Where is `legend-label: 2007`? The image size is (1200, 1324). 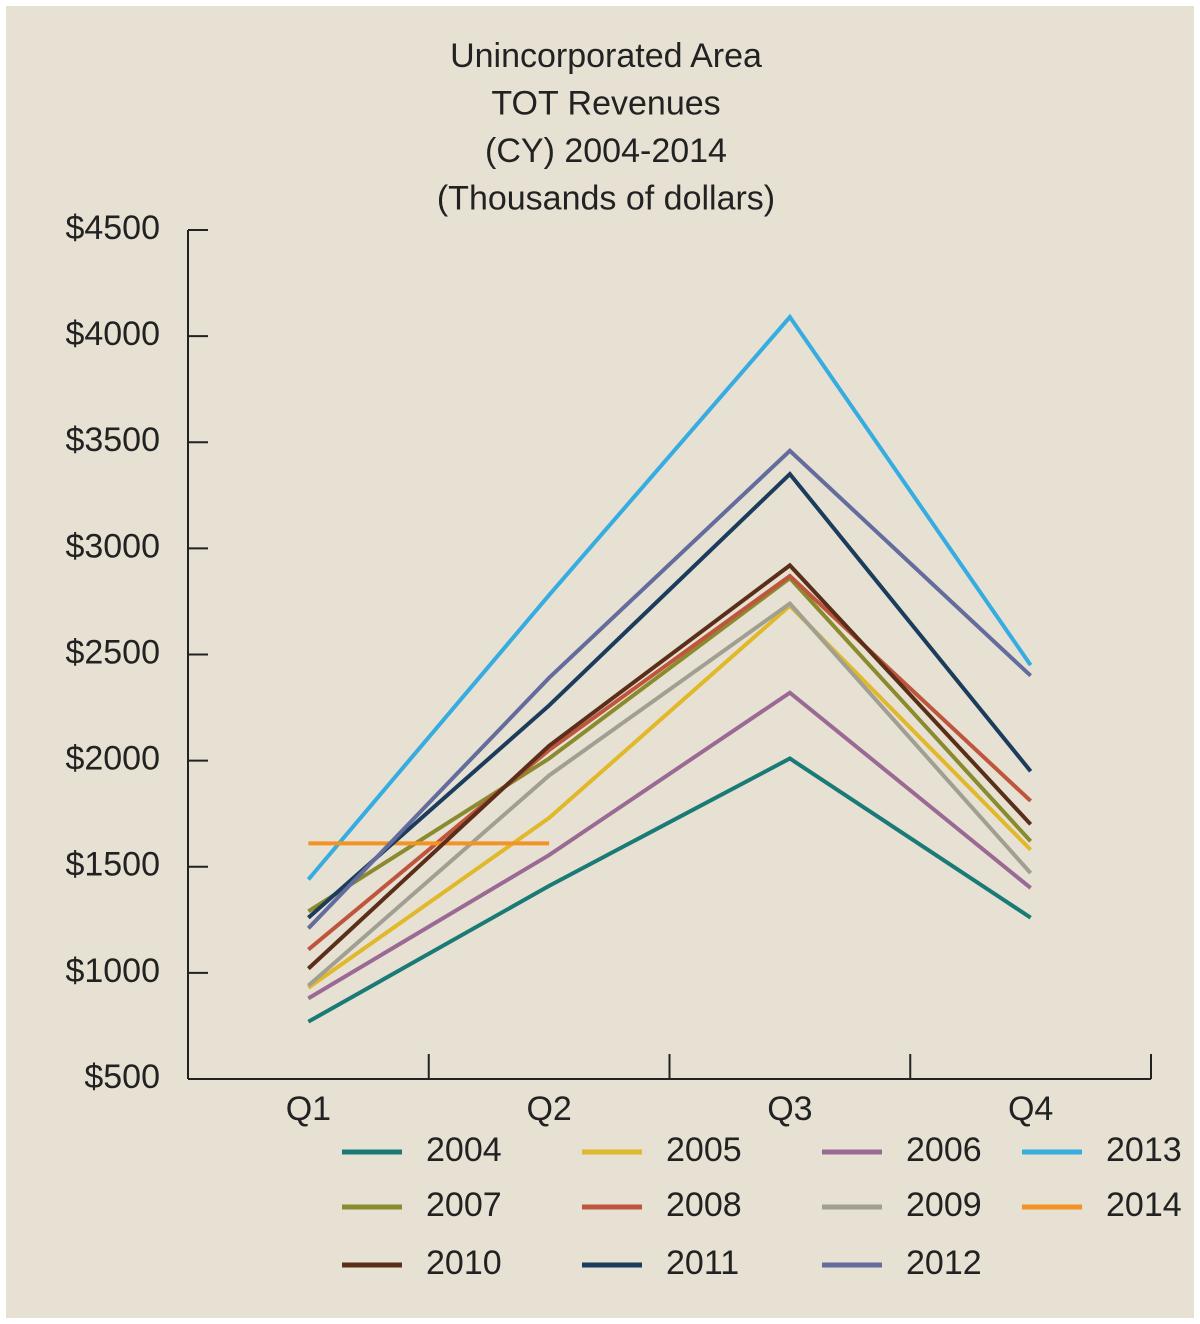
legend-label: 2007 is located at coordinates (464, 1205).